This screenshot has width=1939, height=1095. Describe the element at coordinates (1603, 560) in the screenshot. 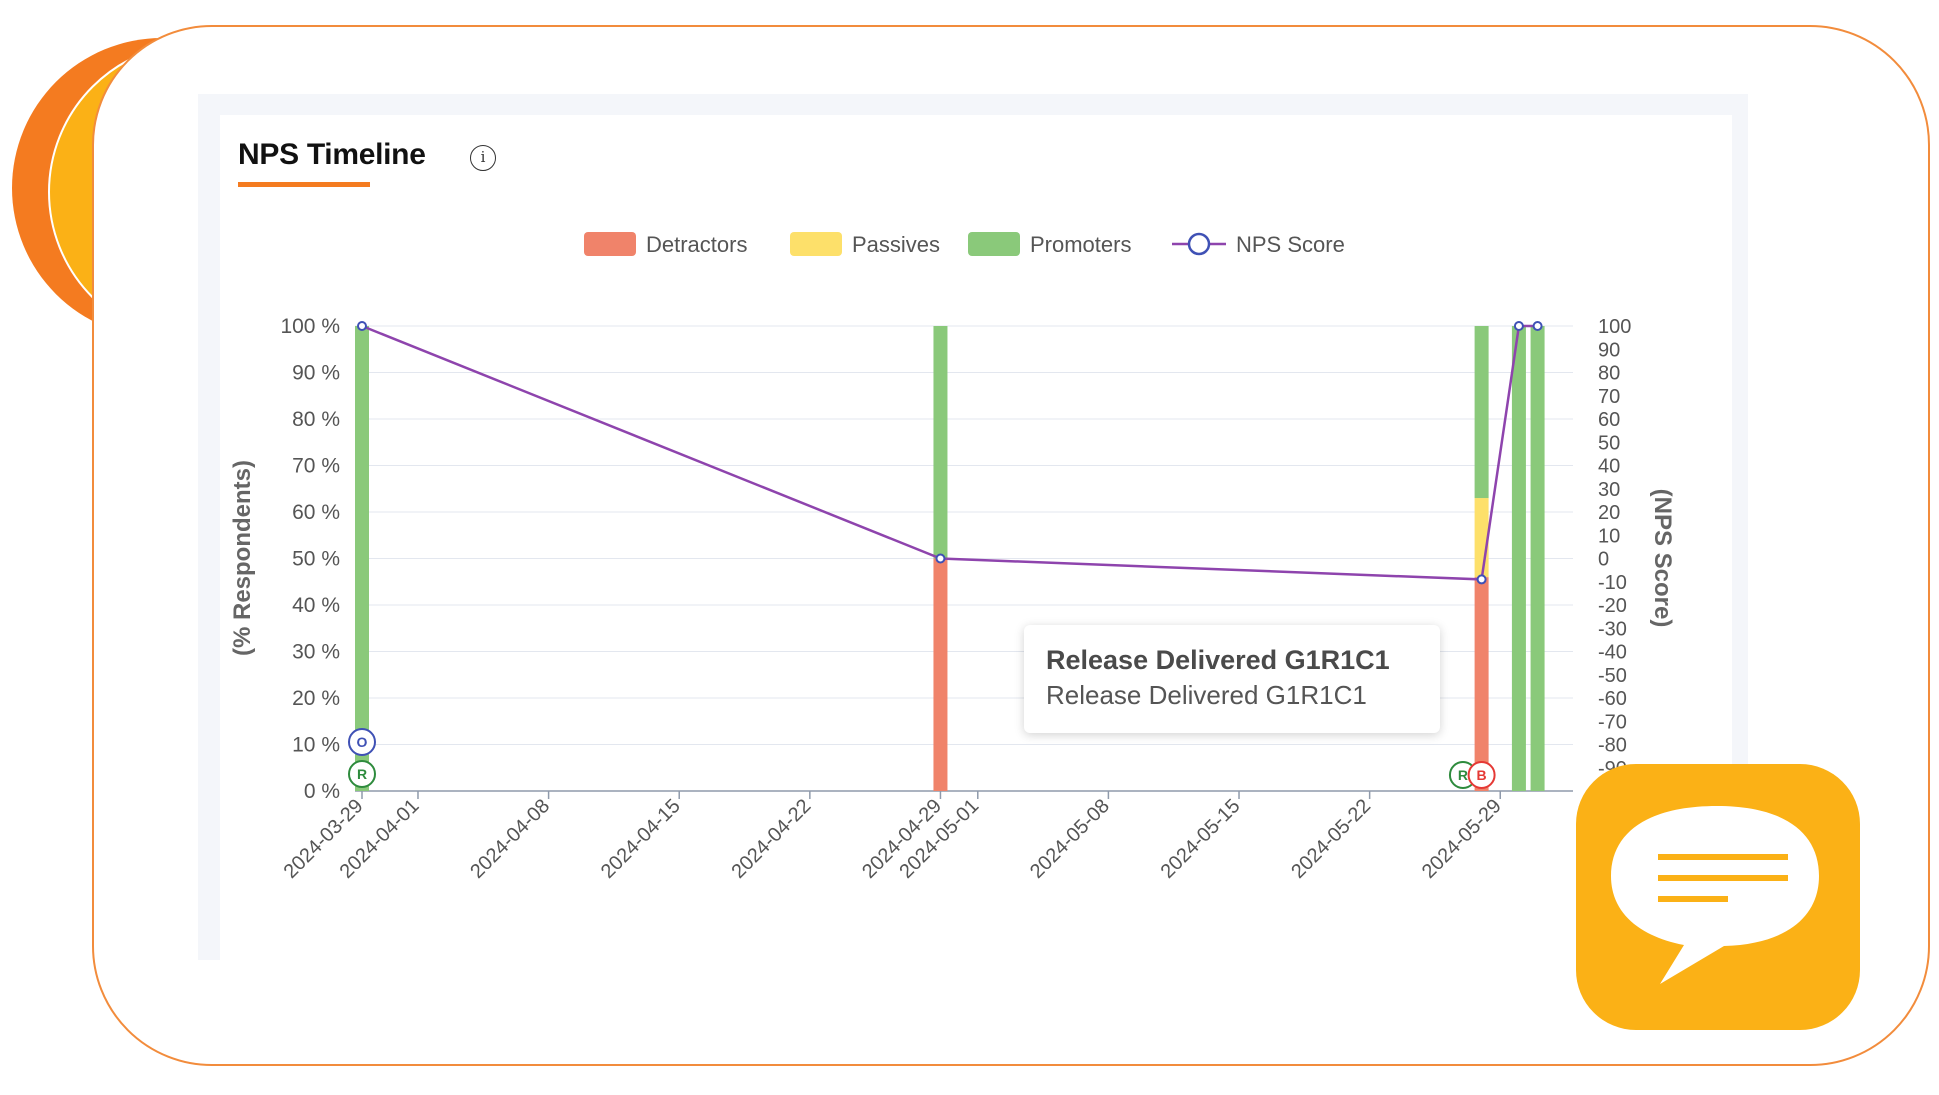

I see `y2-tick-label: 0` at that location.